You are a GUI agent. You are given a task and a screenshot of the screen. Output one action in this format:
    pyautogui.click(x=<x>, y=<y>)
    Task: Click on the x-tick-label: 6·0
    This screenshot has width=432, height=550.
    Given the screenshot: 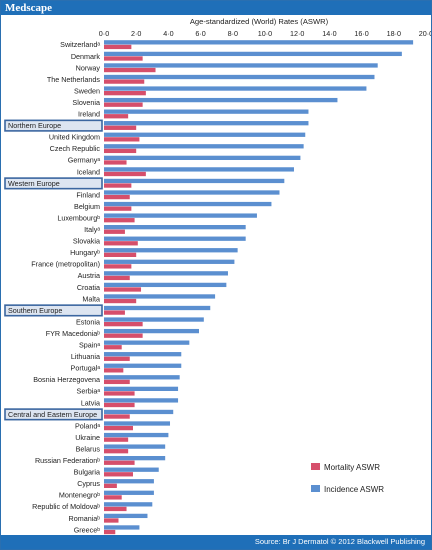 What is the action you would take?
    pyautogui.click(x=200, y=33)
    